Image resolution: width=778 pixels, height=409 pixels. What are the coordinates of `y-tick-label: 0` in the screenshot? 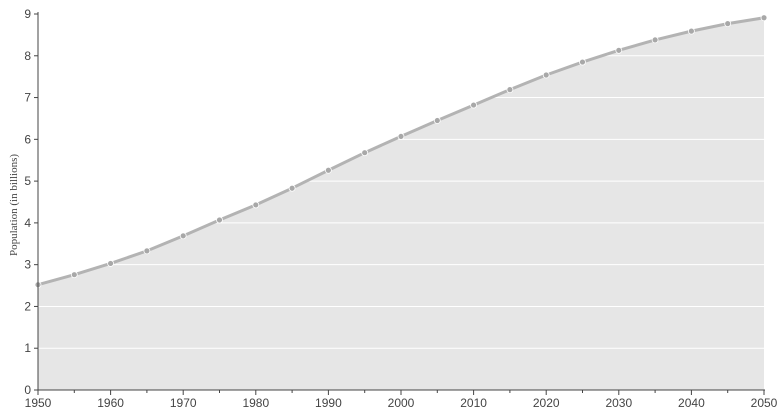 It's located at (27, 390).